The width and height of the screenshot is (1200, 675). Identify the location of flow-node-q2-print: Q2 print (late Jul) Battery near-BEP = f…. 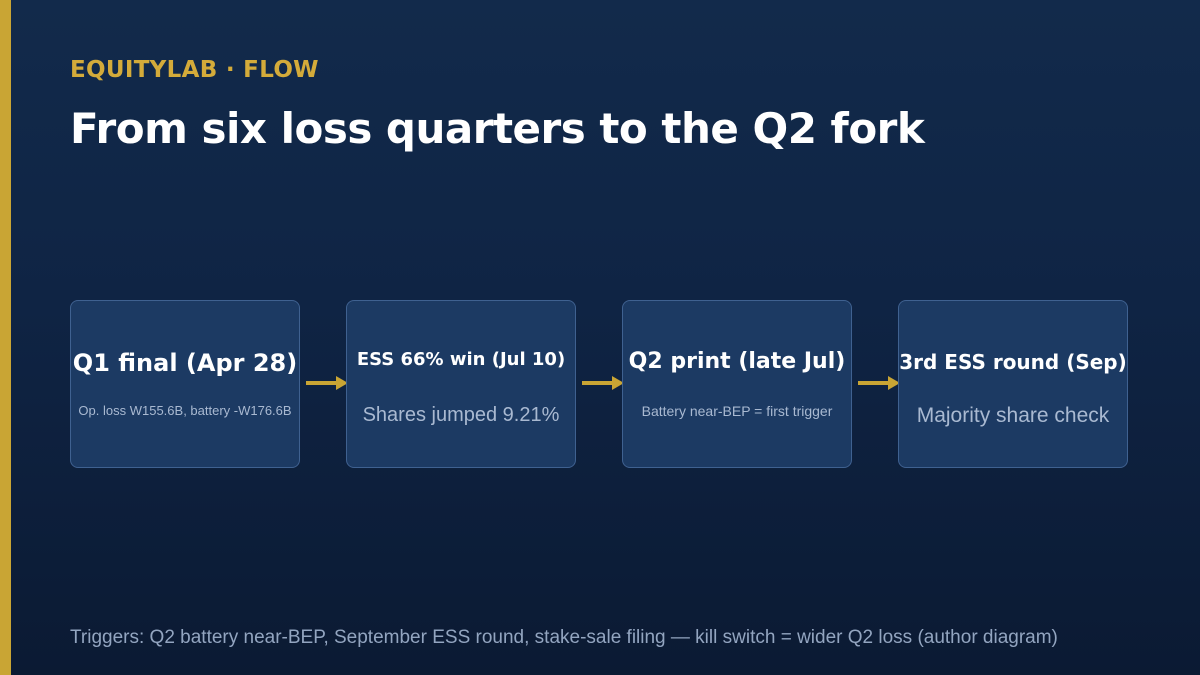
(737, 384).